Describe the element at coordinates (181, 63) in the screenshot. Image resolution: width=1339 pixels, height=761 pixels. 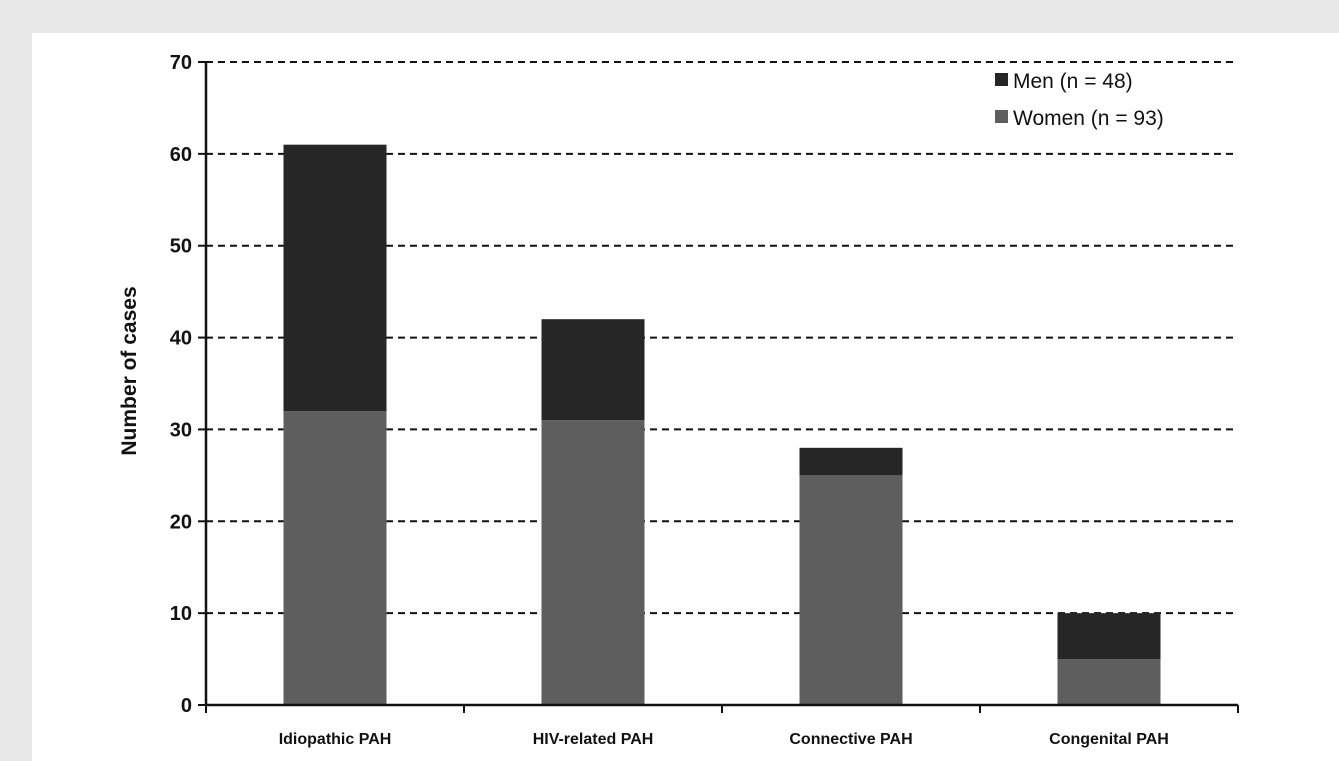
I see `y-tick-label: 70` at that location.